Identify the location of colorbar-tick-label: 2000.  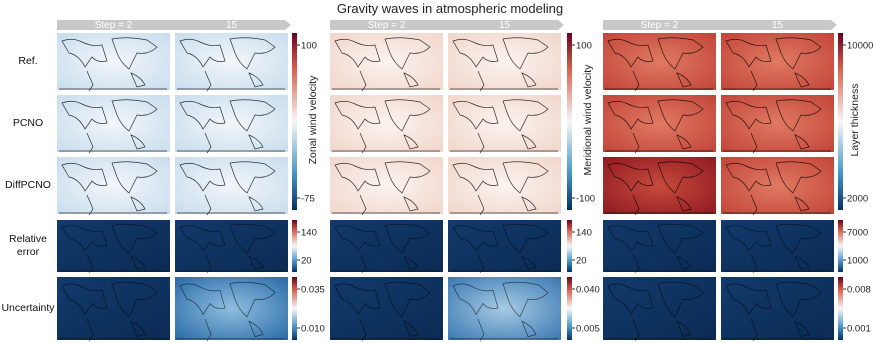
(857, 199).